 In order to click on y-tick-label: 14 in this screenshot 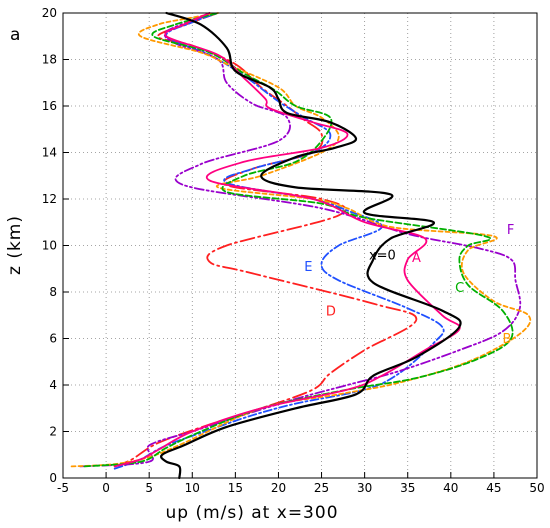, I will do `click(49, 153)`.